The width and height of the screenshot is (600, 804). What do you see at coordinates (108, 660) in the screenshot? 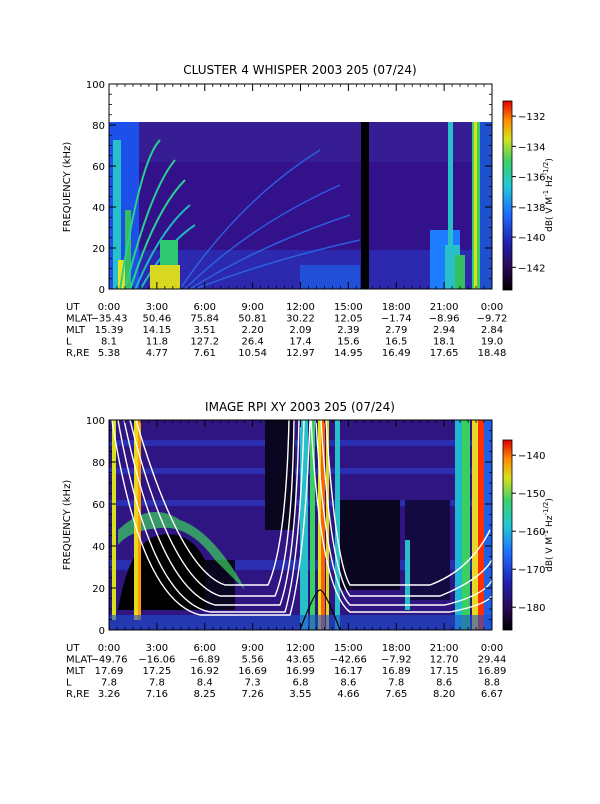
I see `ephemeris-cell: −49.76` at bounding box center [108, 660].